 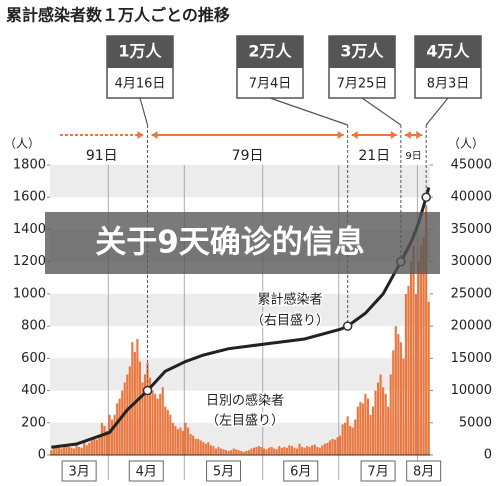 I want to click on y2-tick-label: 20000, so click(x=471, y=326).